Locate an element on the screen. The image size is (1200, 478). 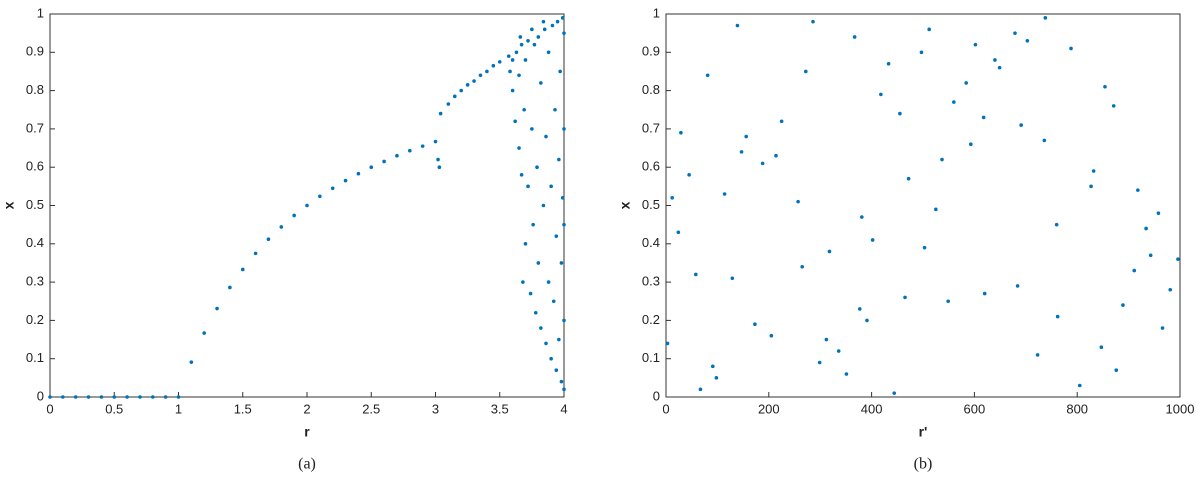
x-tick-label: 2.5 is located at coordinates (371, 408).